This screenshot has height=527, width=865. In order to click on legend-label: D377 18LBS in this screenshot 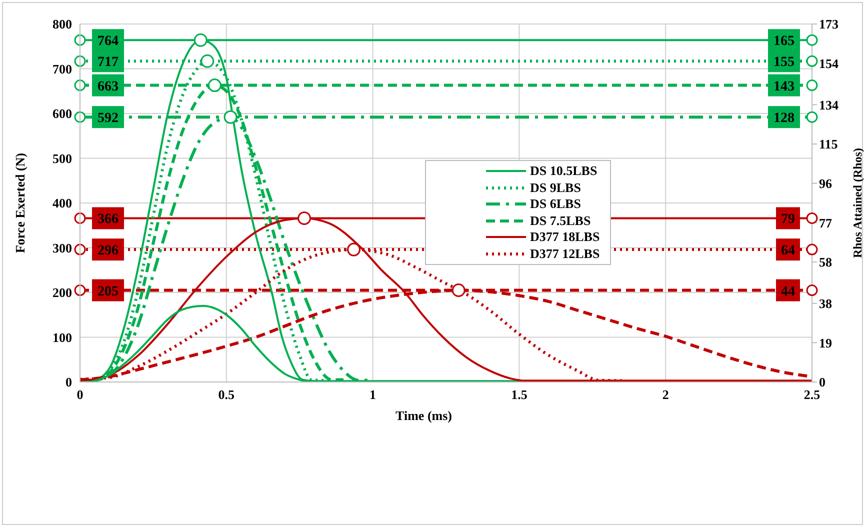, I will do `click(565, 237)`.